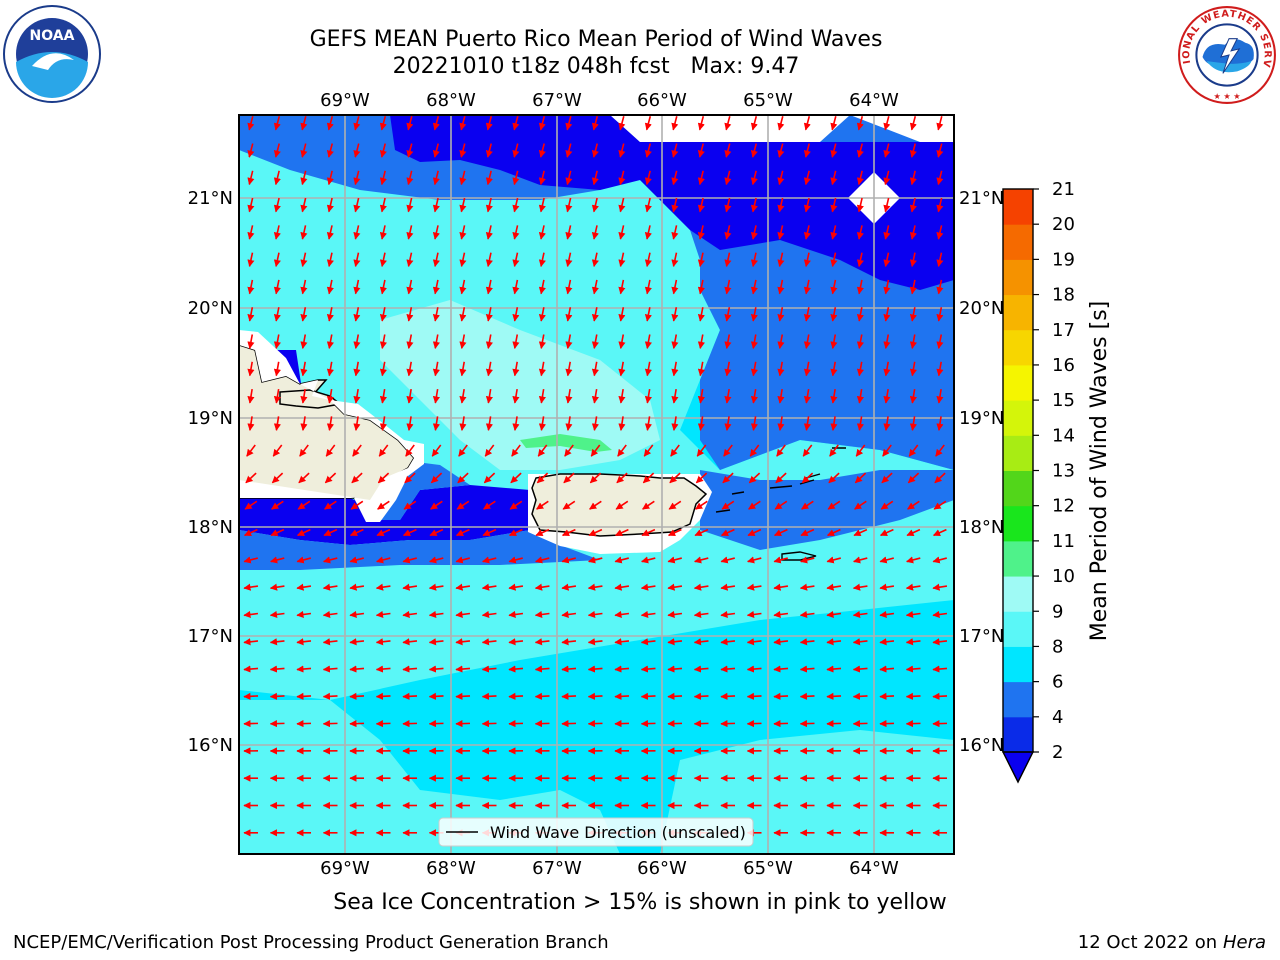 The image size is (1280, 960). Describe the element at coordinates (1057, 717) in the screenshot. I see `colorbar-tick-label: 4` at that location.